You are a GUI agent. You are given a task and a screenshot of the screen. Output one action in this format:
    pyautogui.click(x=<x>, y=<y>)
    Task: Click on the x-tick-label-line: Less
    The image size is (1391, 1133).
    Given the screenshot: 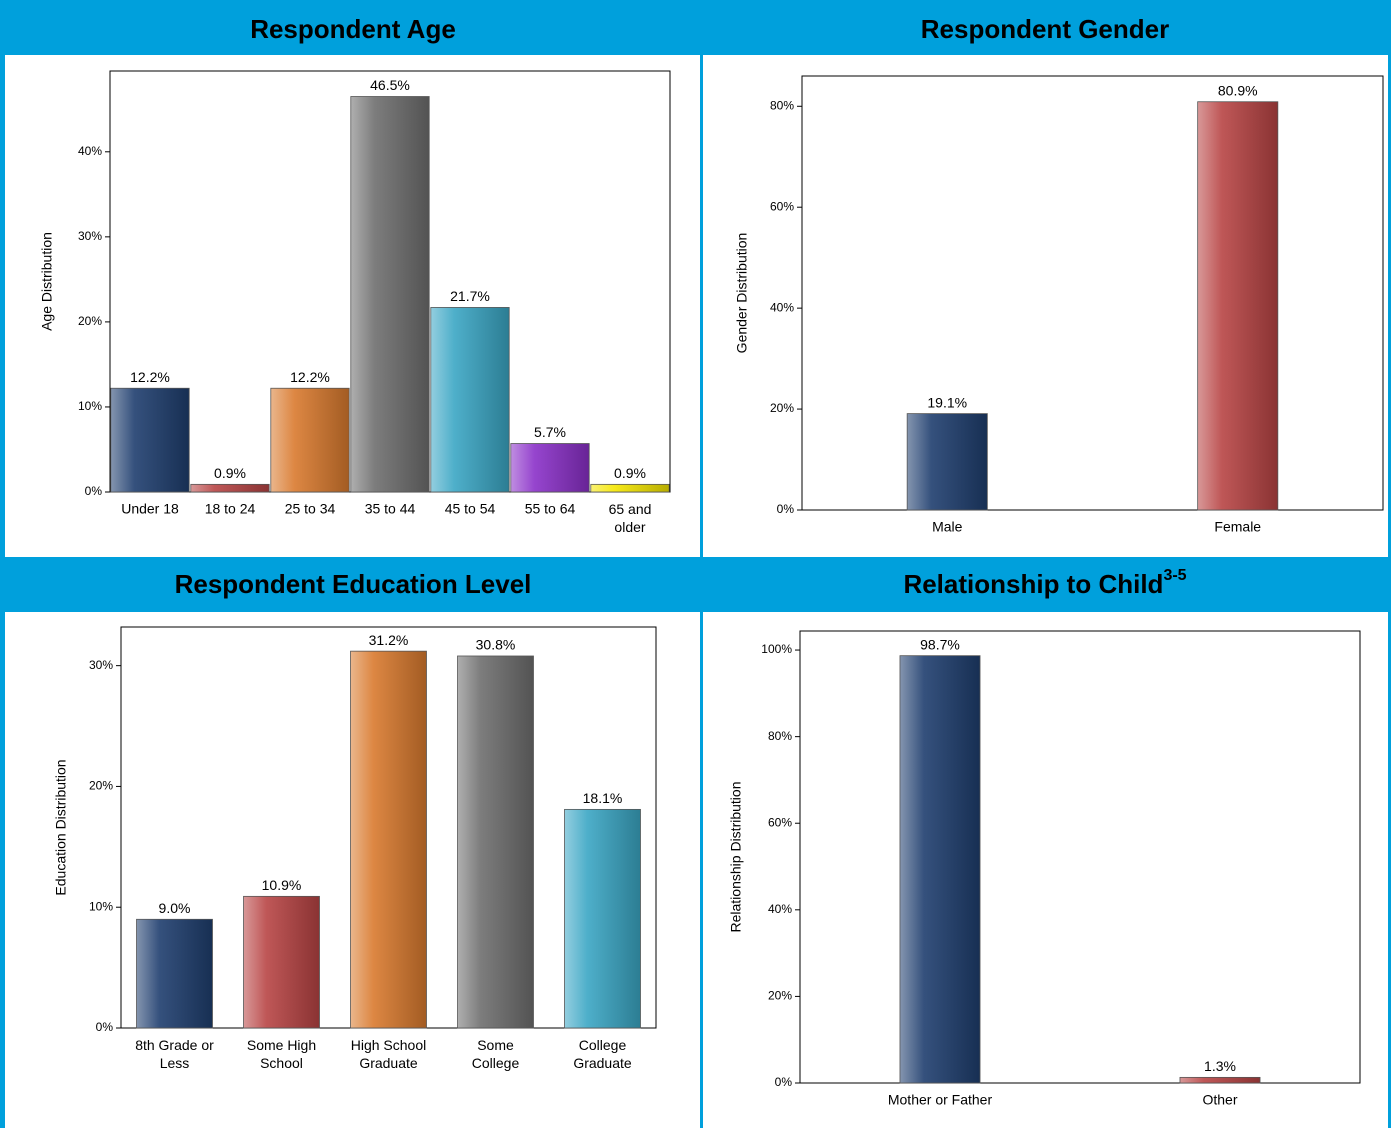 What is the action you would take?
    pyautogui.click(x=175, y=1063)
    